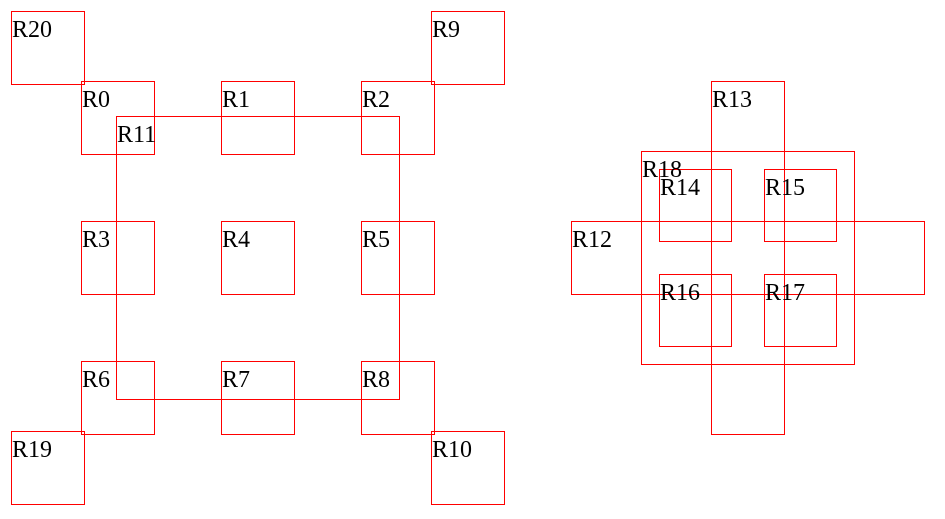  I want to click on region-box-r4, so click(258, 258).